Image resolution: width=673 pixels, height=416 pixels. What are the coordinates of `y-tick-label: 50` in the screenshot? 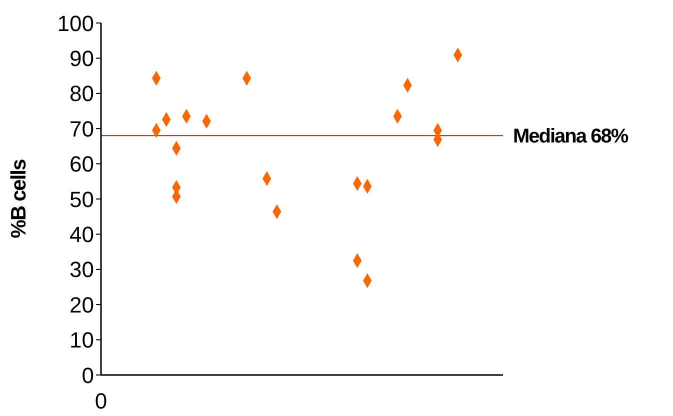 It's located at (82, 199).